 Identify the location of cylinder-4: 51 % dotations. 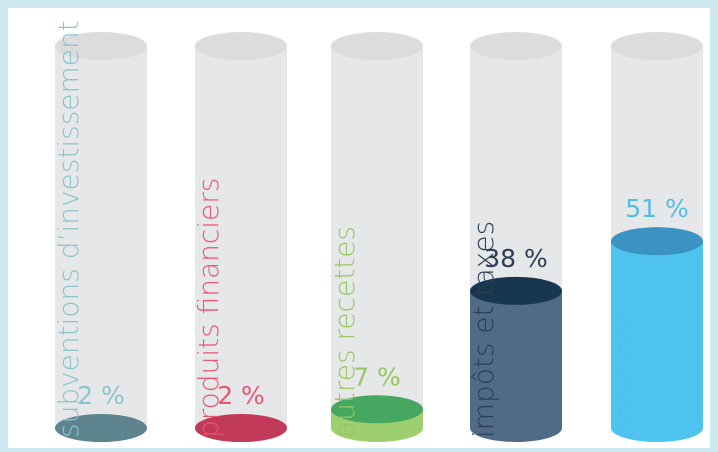
(655, 237).